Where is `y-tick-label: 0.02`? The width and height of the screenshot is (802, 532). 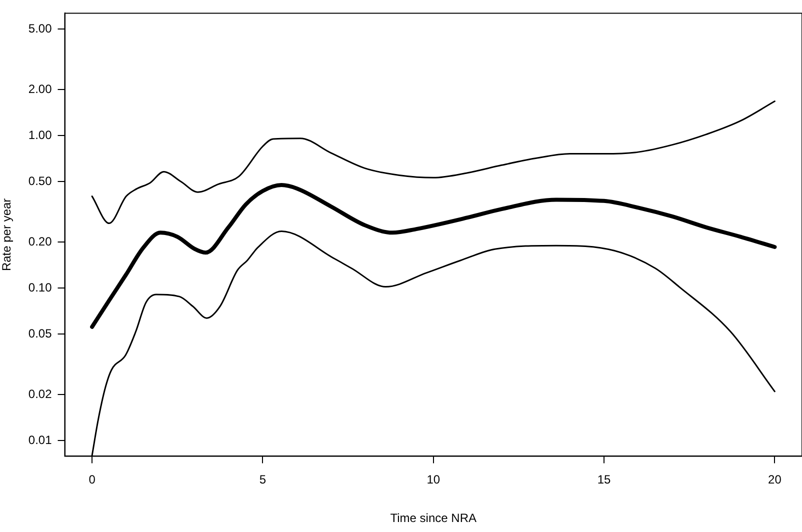
y-tick-label: 0.02 is located at coordinates (40, 394).